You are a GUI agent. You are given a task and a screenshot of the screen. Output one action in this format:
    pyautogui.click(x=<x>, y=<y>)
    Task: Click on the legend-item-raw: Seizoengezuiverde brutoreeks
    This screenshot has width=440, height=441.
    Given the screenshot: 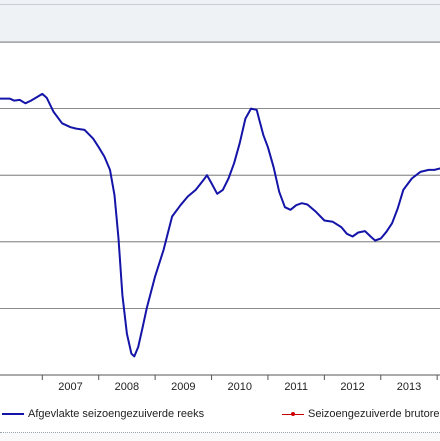 What is the action you would take?
    pyautogui.click(x=361, y=414)
    